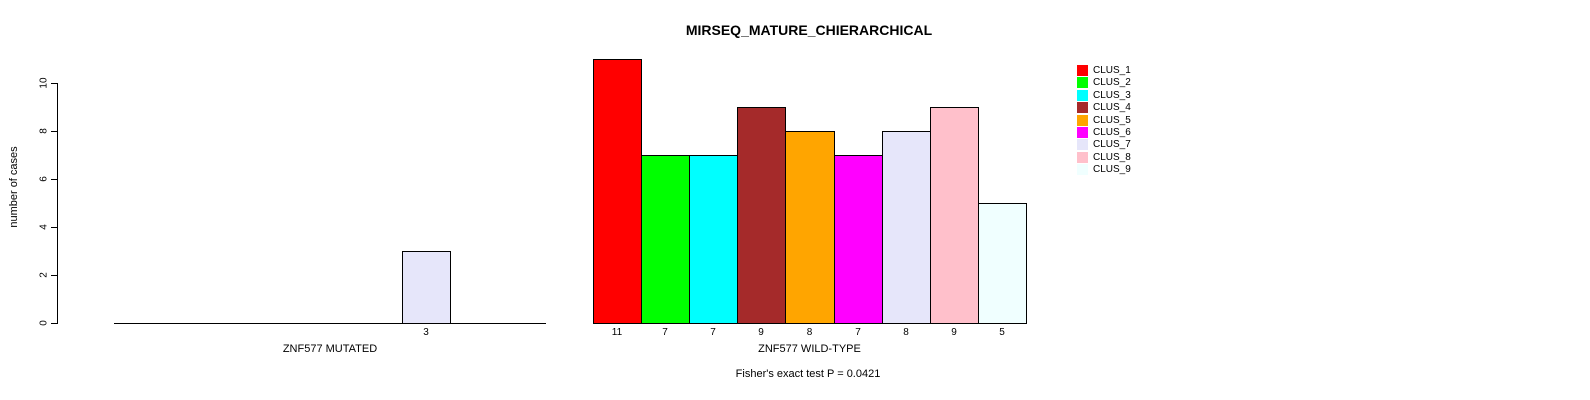 The image size is (1590, 400). I want to click on y-tick-label: 10, so click(44, 83).